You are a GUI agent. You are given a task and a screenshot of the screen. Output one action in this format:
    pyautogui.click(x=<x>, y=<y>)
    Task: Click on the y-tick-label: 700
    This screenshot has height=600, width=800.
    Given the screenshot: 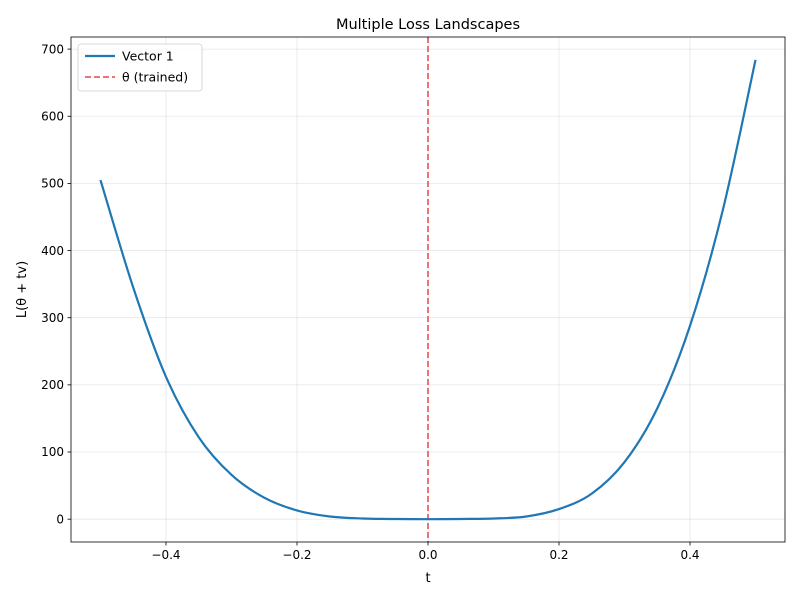 What is the action you would take?
    pyautogui.click(x=52, y=49)
    